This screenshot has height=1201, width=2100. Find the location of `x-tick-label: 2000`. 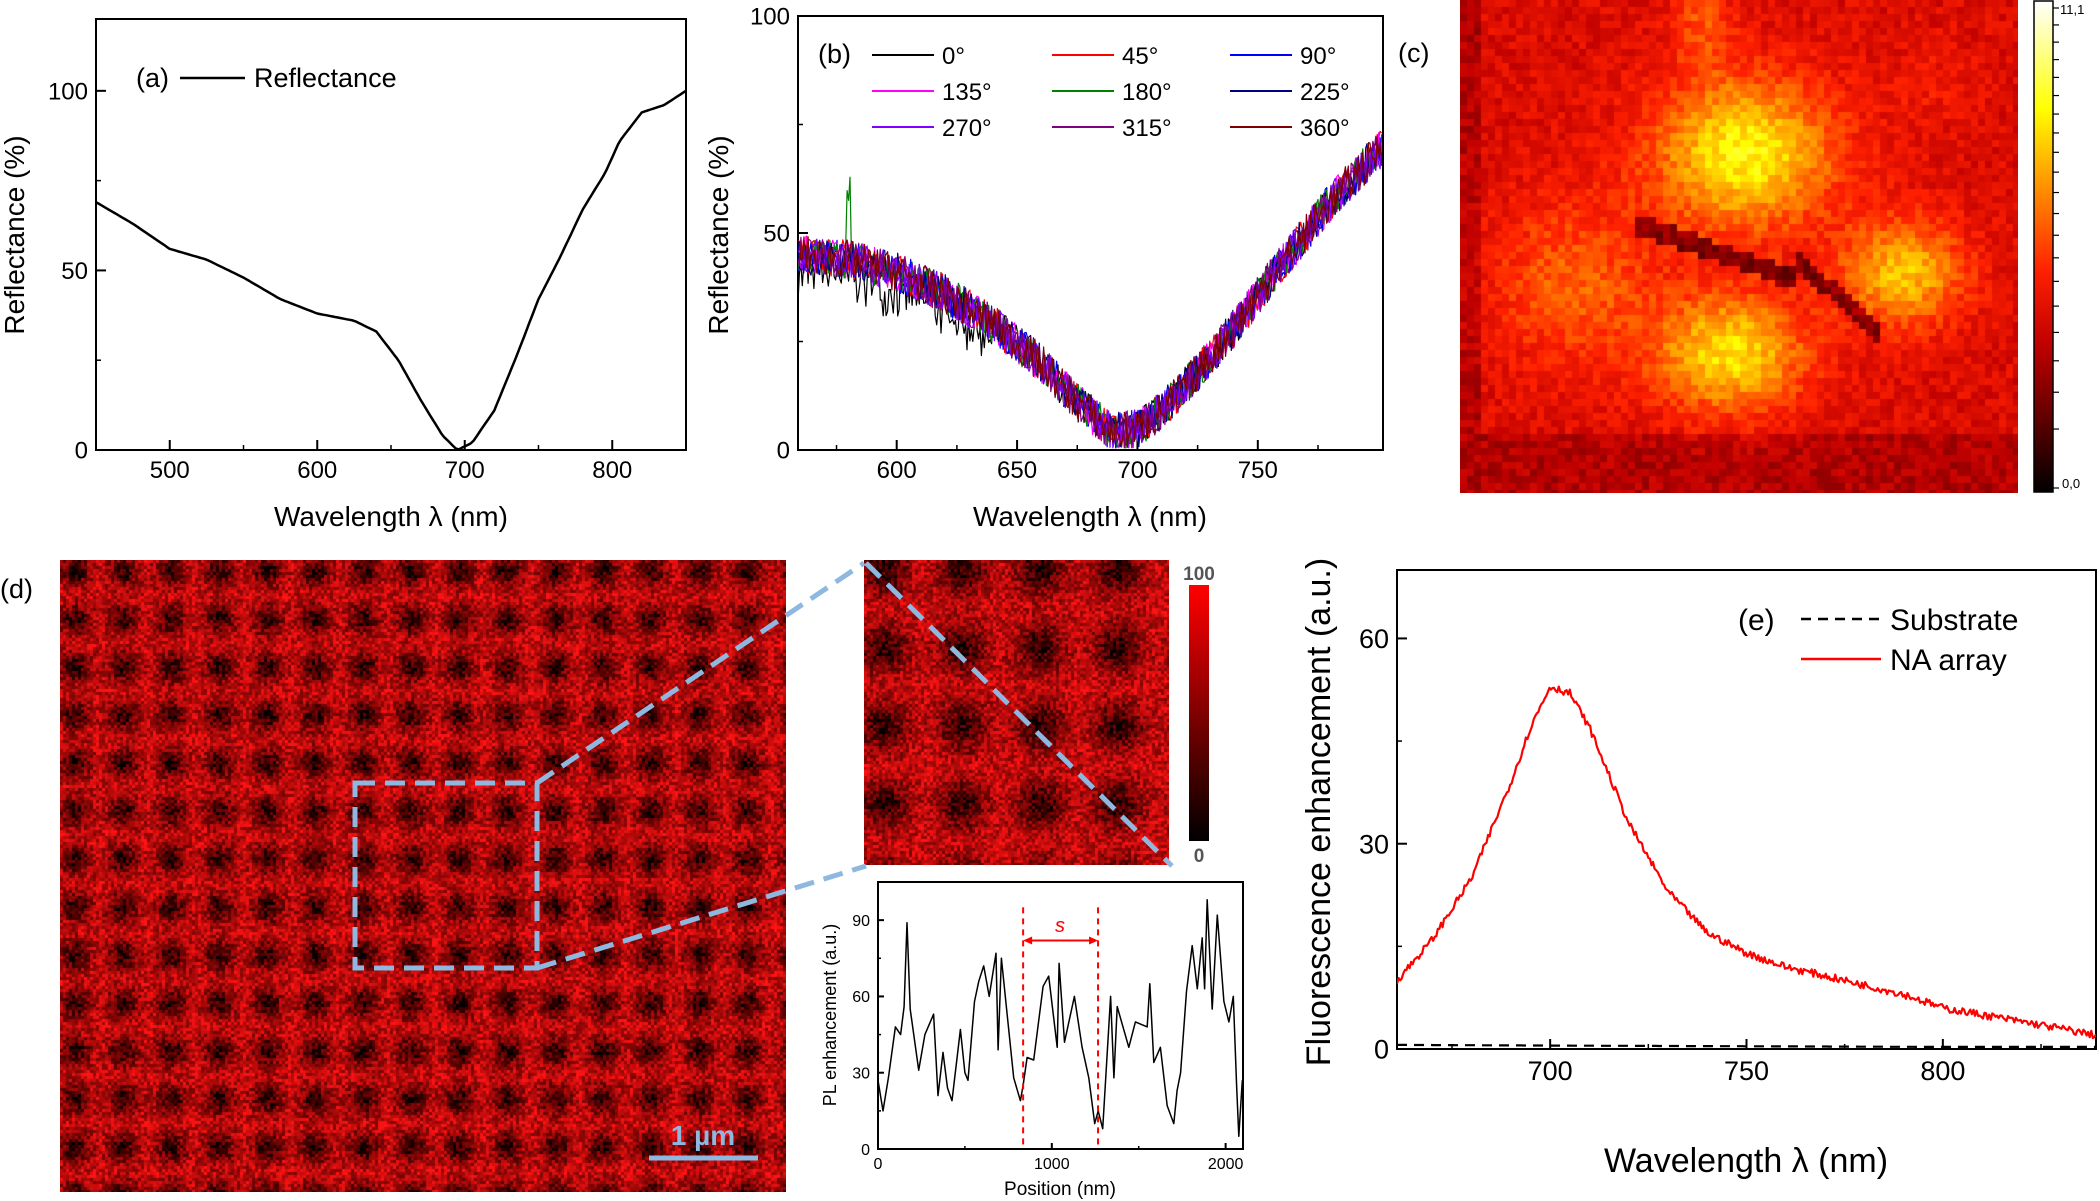

x-tick-label: 2000 is located at coordinates (1226, 1164).